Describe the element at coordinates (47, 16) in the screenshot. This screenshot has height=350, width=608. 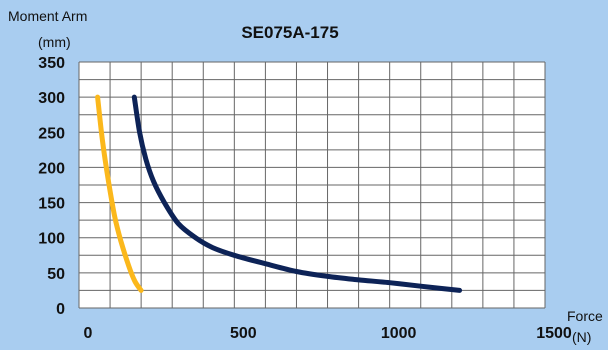
I see `y-axis-label-line1: Moment Arm` at that location.